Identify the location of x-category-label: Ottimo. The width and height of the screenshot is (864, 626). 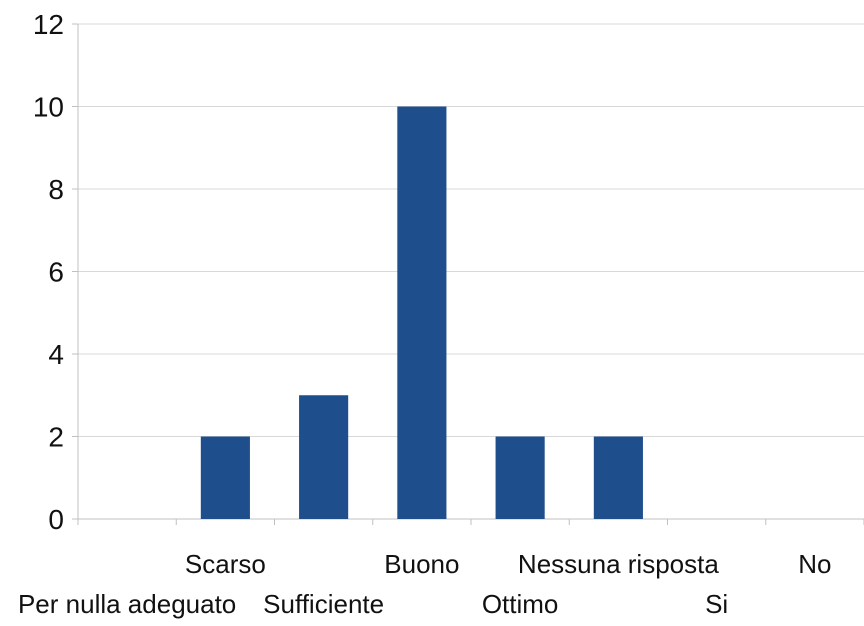
(520, 604).